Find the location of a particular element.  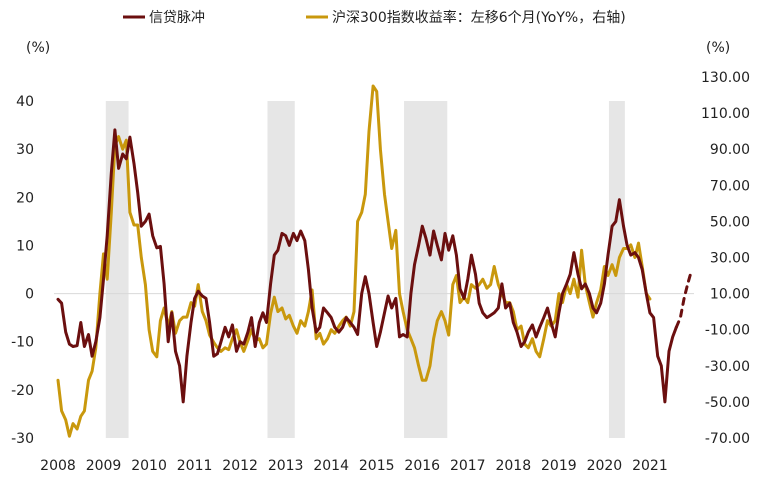

right-tick-label: 130.00 is located at coordinates (725, 78).